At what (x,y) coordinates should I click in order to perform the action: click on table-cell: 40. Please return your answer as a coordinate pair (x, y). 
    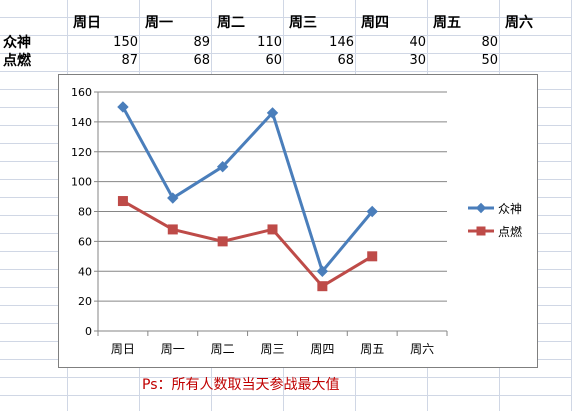
    Looking at the image, I should click on (417, 42).